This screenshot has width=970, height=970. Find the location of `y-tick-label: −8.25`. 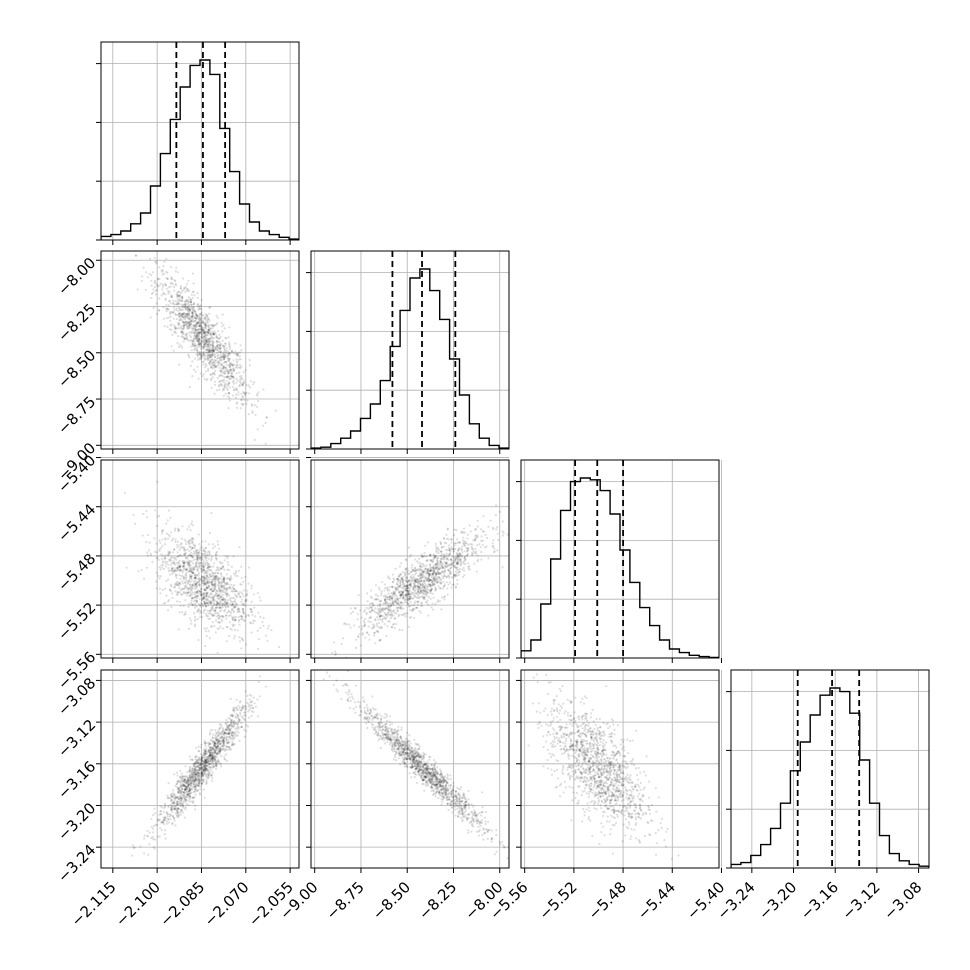

y-tick-label: −8.25 is located at coordinates (76, 322).